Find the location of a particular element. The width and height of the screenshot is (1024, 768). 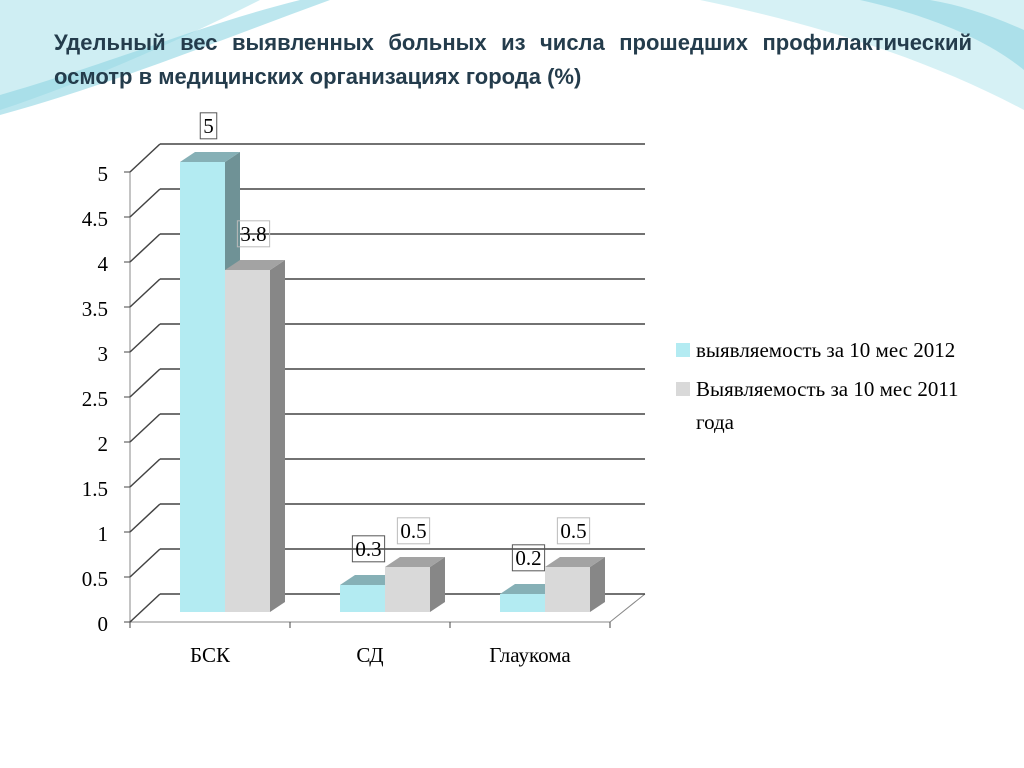

legend-label: Выявляемость за 10 мес 2011 года is located at coordinates (827, 405).